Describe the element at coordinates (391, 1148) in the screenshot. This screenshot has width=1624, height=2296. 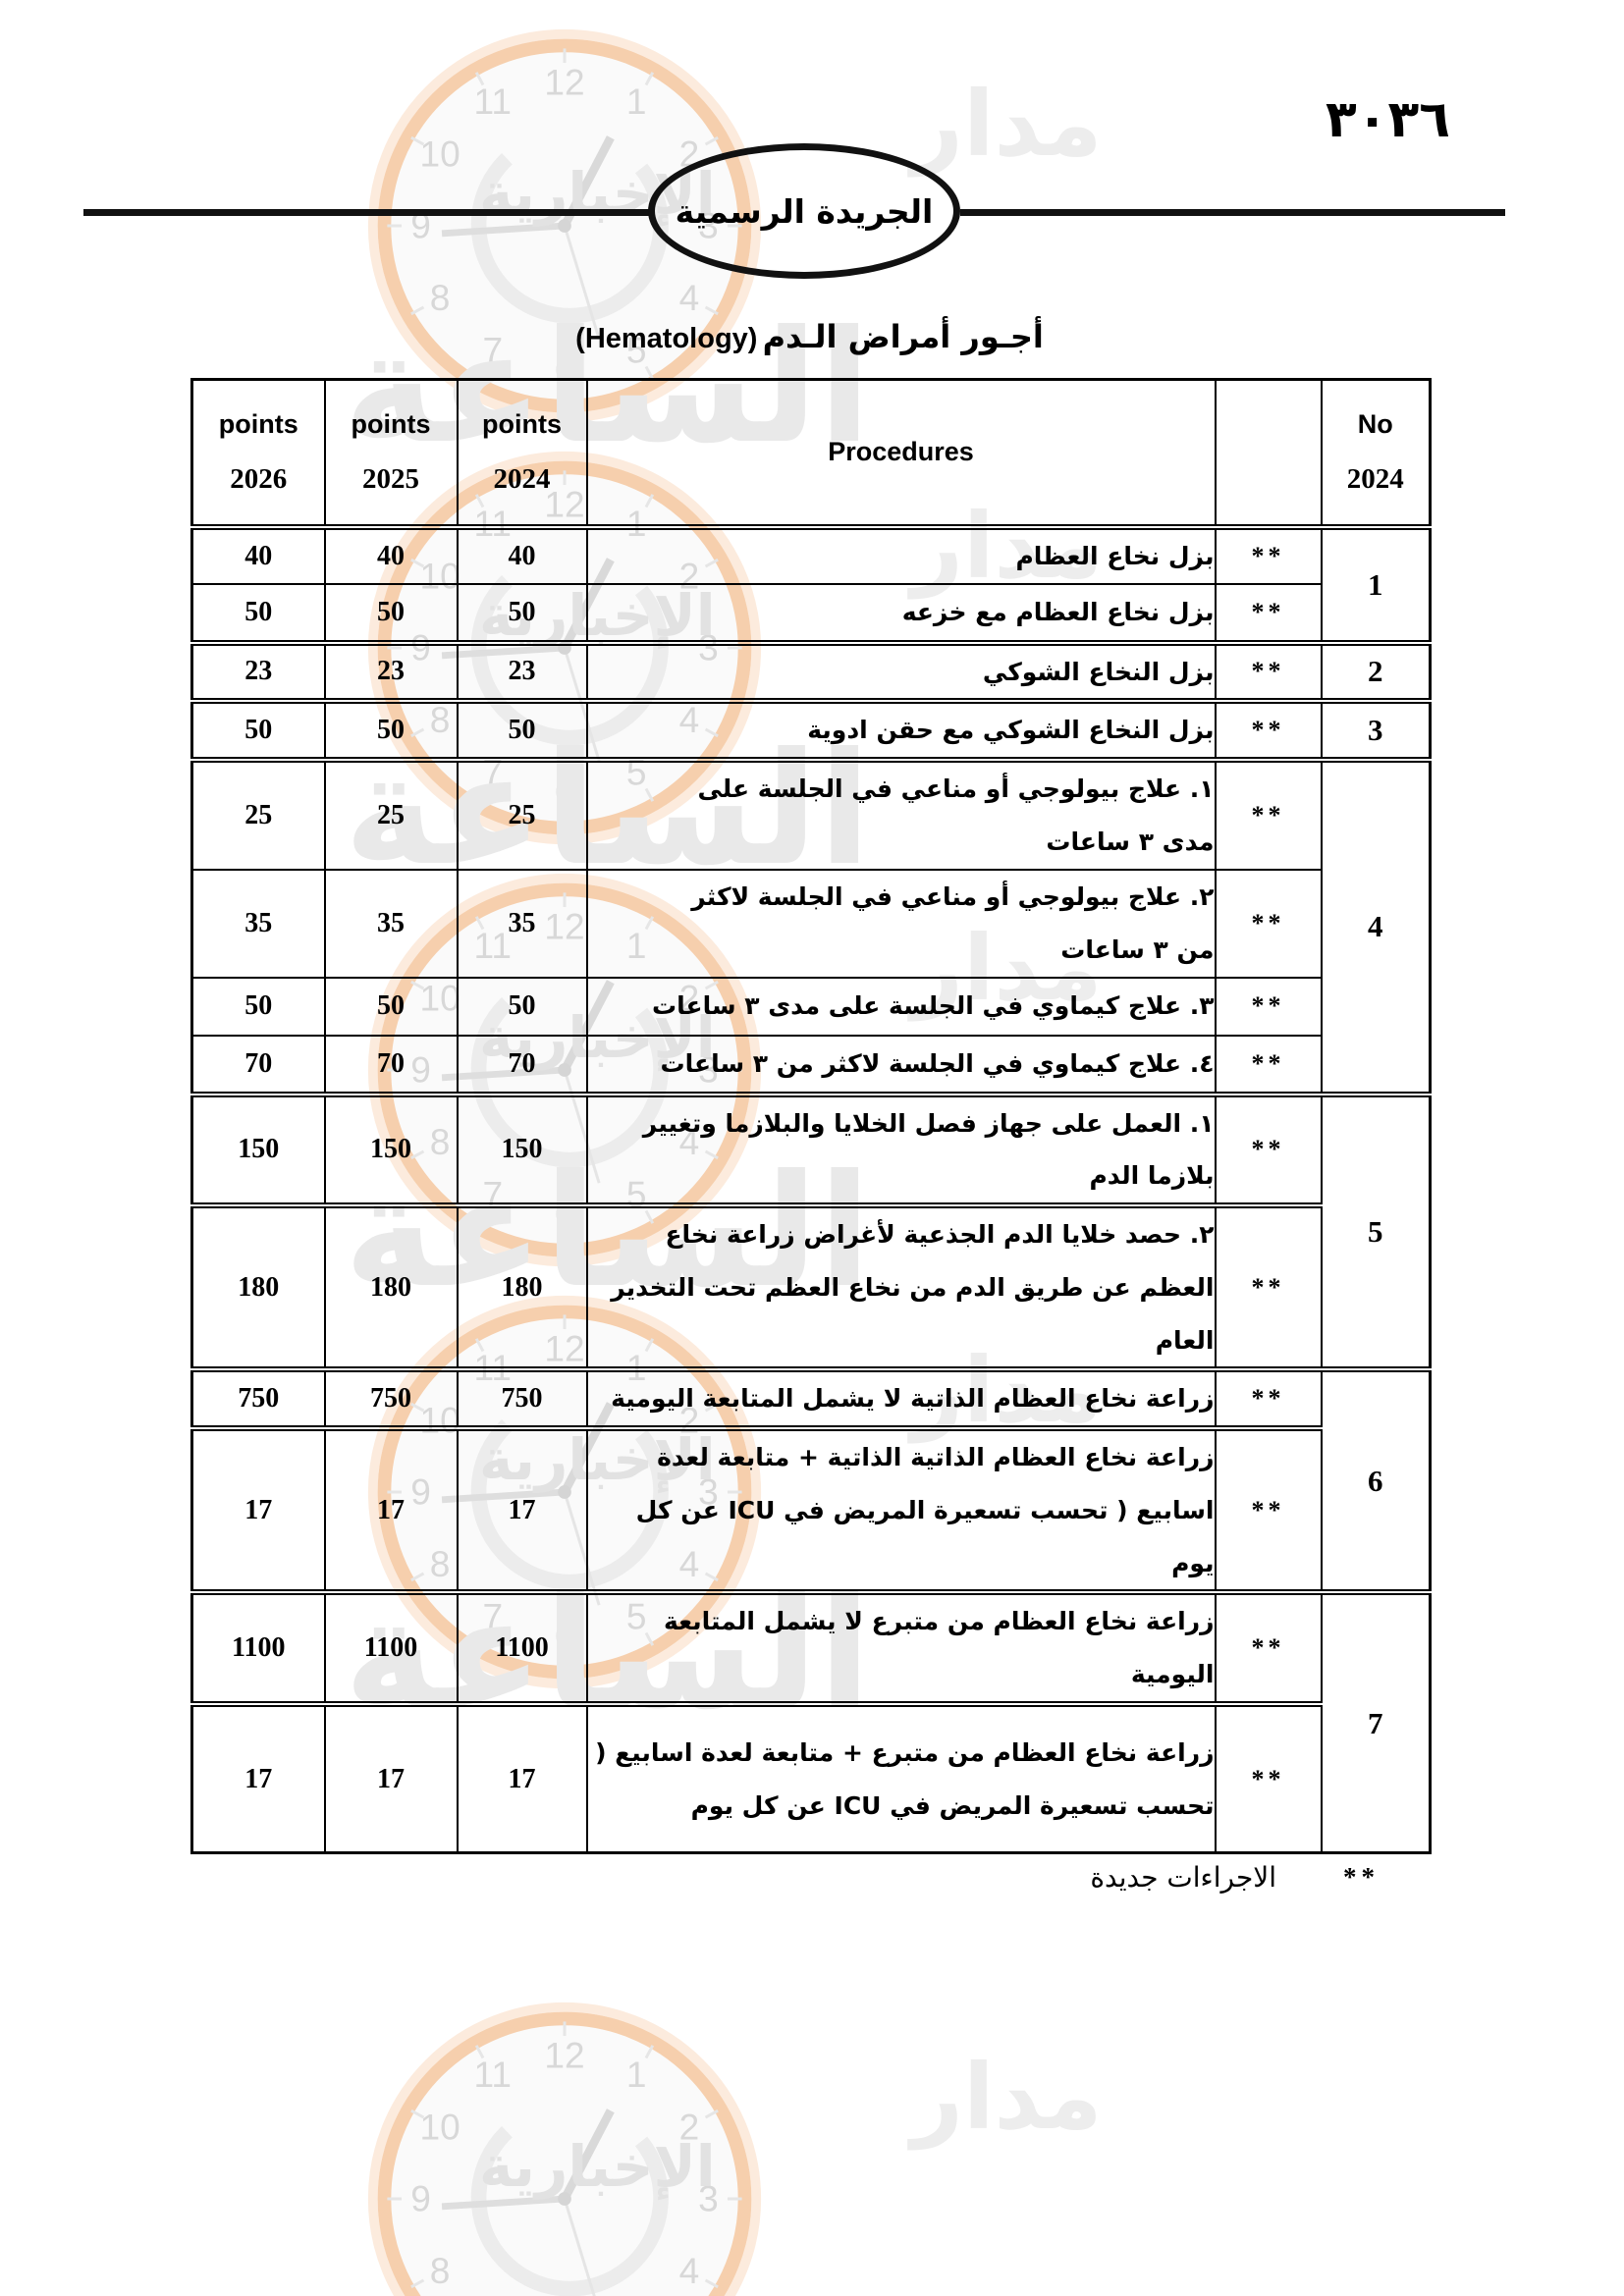
I see `points-2025-cell: 150` at that location.